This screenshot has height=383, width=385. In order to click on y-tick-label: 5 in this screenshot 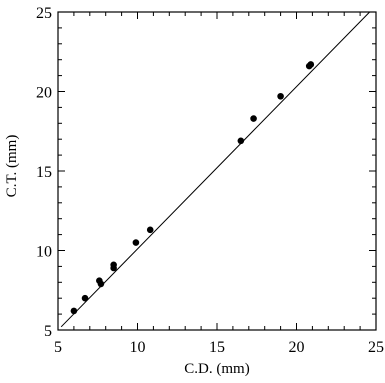, I will do `click(48, 331)`.